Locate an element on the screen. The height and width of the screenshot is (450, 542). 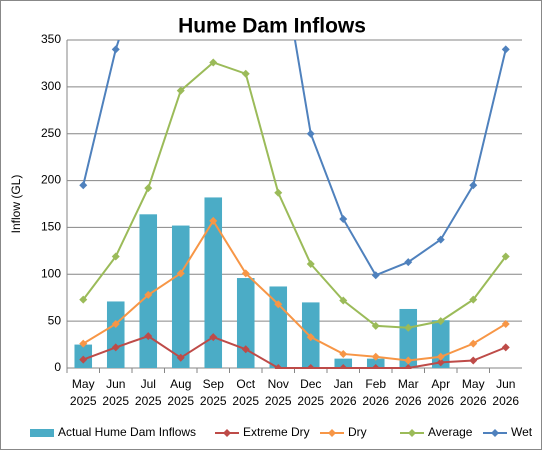
x-tick-label: Sep 2025 is located at coordinates (213, 392).